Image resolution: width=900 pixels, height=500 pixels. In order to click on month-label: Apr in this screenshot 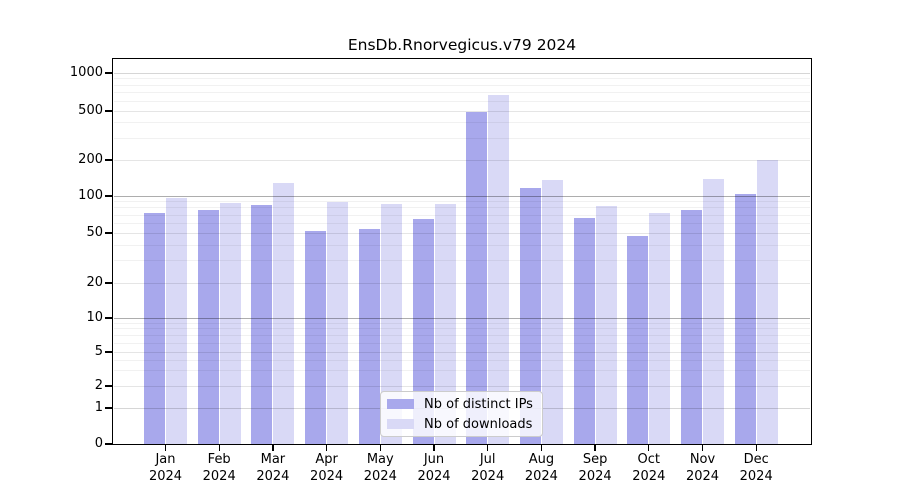, I will do `click(326, 459)`.